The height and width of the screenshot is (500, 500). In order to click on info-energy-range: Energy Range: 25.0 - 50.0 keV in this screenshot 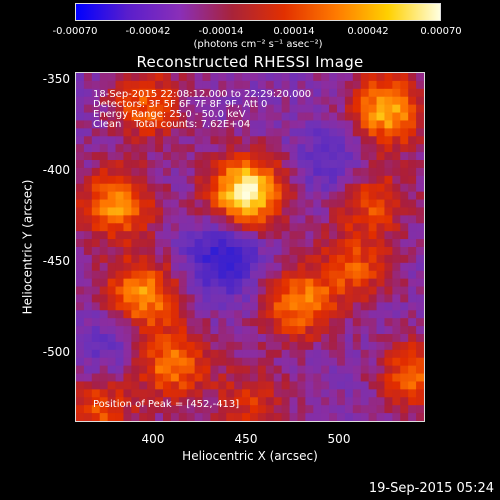, I will do `click(169, 114)`.